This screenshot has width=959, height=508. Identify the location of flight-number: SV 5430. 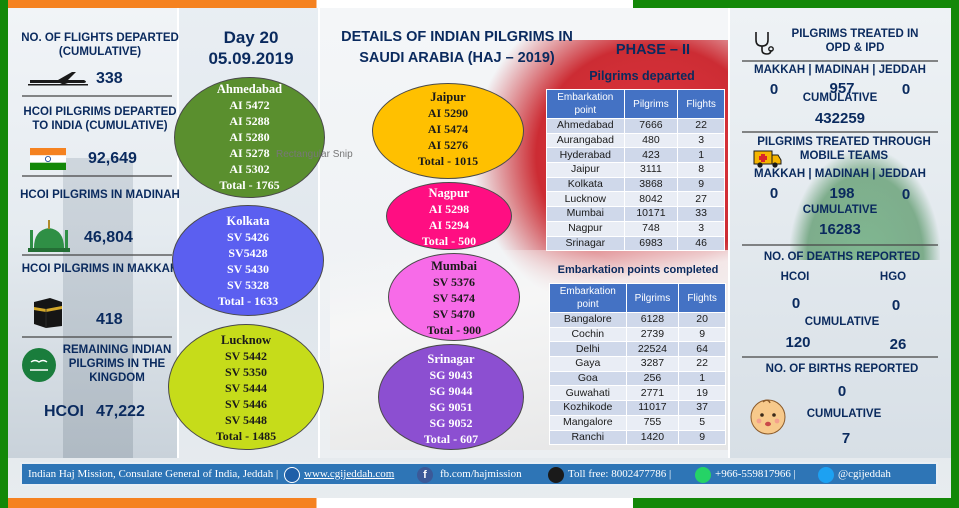
(248, 269).